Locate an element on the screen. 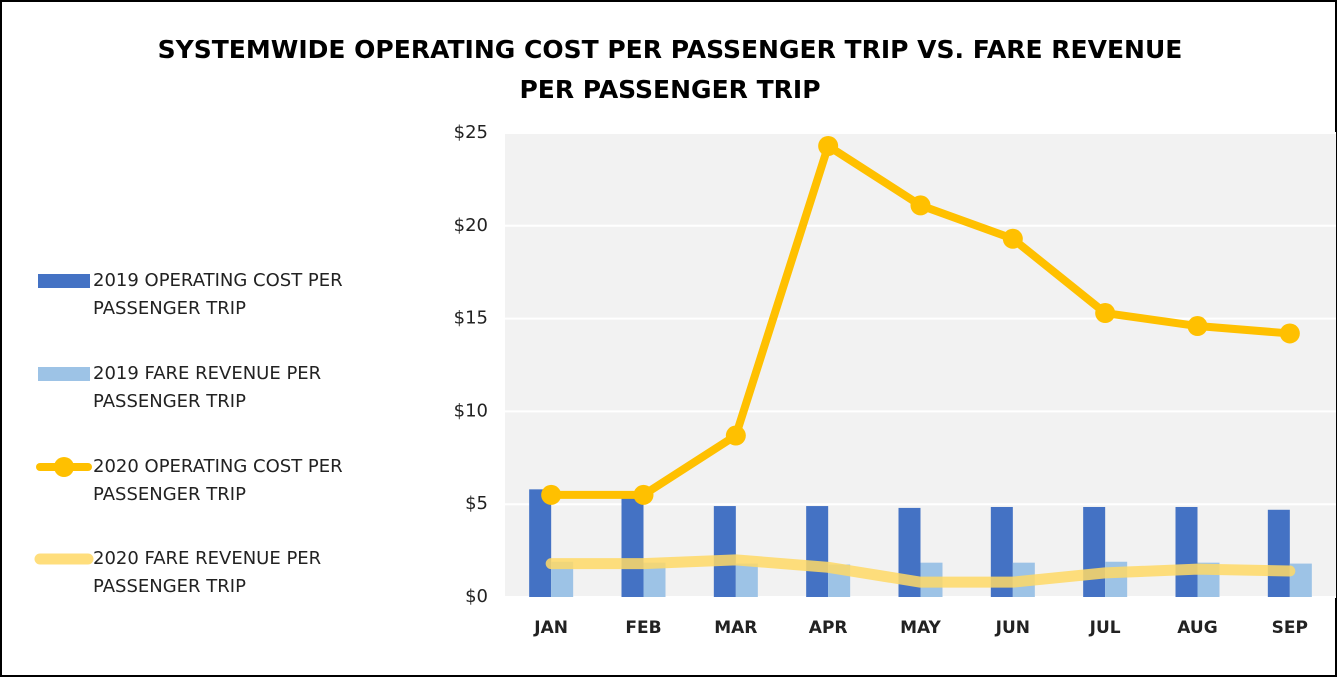 The height and width of the screenshot is (677, 1337). y-tick-label: $5 is located at coordinates (476, 503).